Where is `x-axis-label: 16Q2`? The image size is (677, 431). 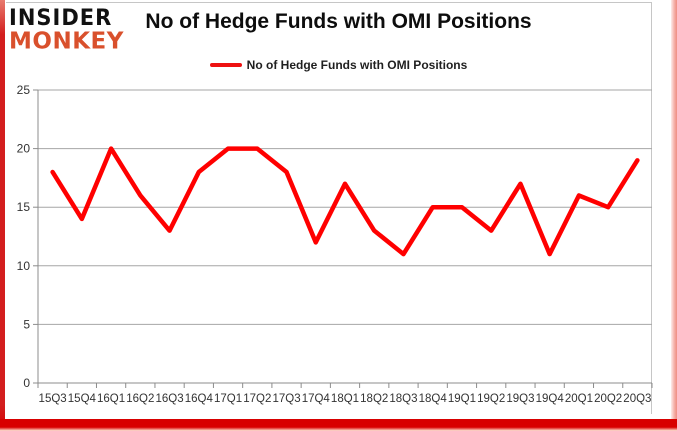 x-axis-label: 16Q2 is located at coordinates (140, 399).